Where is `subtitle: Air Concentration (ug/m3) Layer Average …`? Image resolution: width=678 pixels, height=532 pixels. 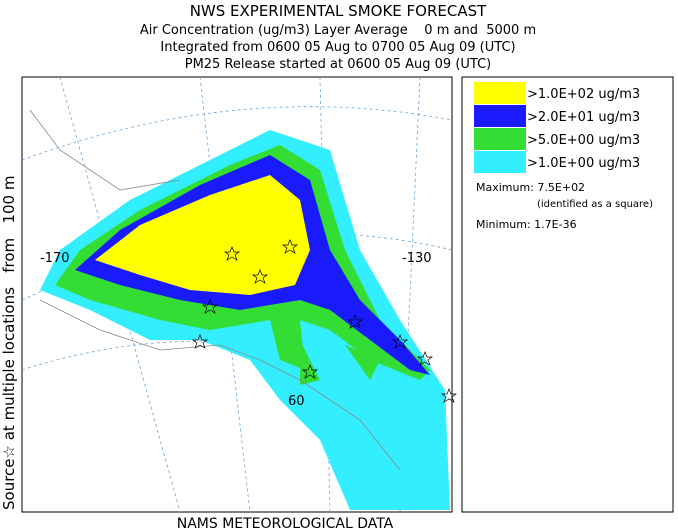 subtitle: Air Concentration (ug/m3) Layer Average … is located at coordinates (338, 30).